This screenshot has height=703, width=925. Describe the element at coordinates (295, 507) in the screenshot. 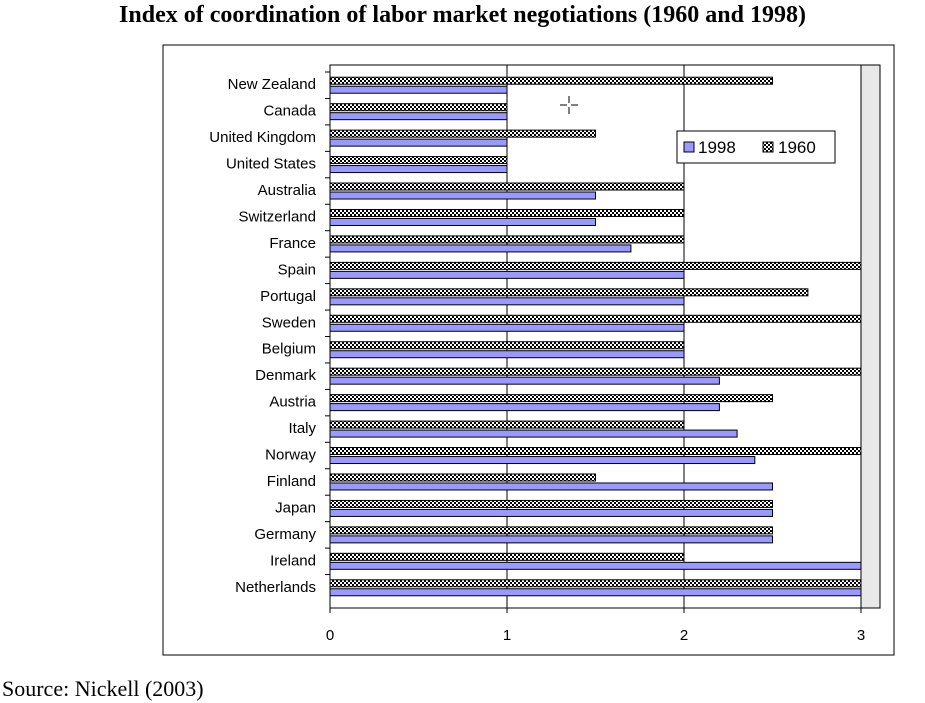

I see `category-label: Japan` at that location.